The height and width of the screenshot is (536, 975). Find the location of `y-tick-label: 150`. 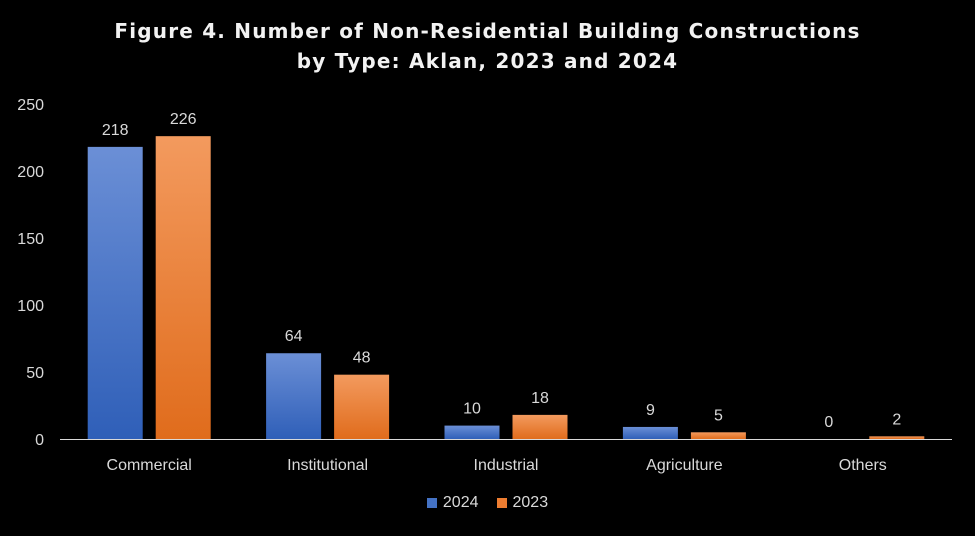

y-tick-label: 150 is located at coordinates (30, 239).